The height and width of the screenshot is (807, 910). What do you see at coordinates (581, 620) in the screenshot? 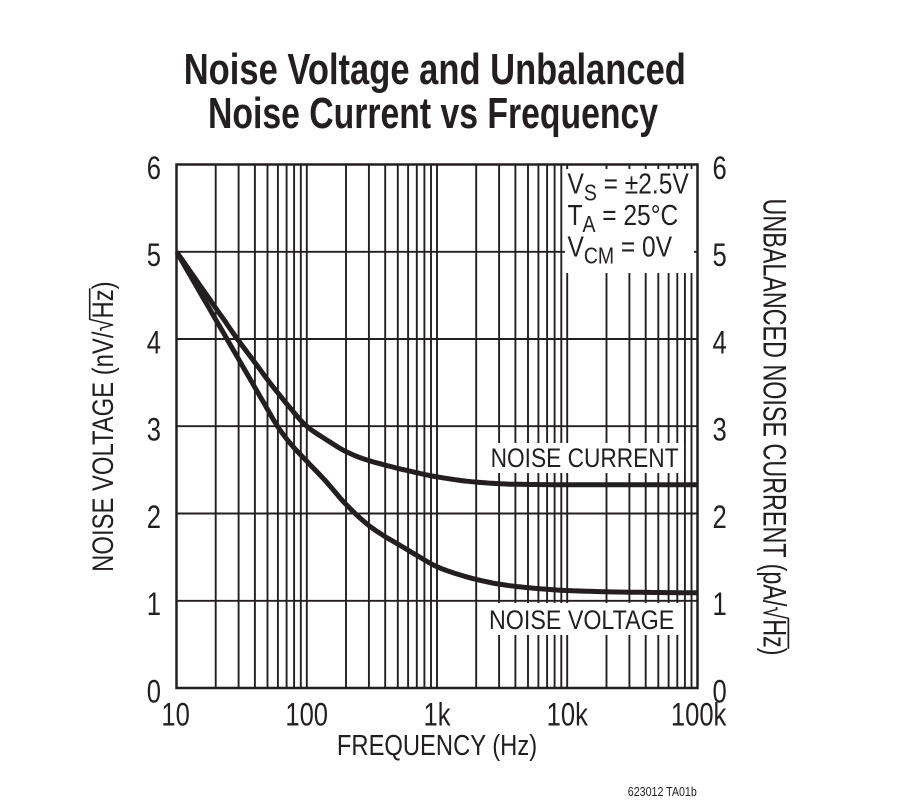
I see `svg-text: NOISE VOLTAGE` at bounding box center [581, 620].